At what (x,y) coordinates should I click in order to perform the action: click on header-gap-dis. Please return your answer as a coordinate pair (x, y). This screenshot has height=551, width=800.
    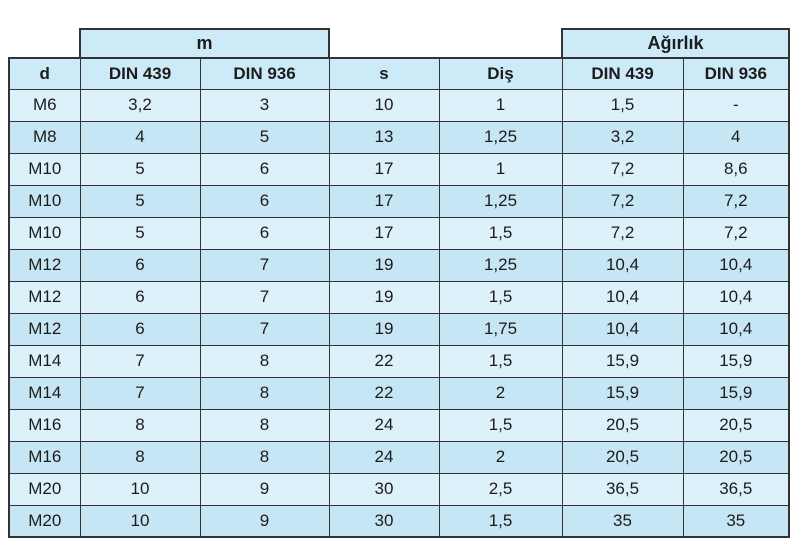
    Looking at the image, I should click on (500, 43).